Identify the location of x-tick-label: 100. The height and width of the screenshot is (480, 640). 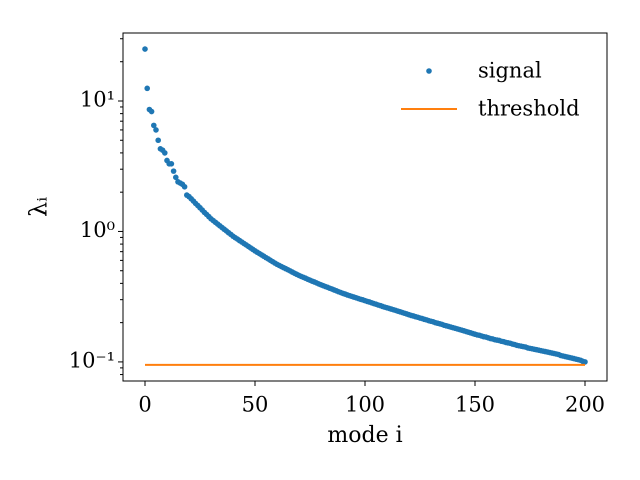
(365, 405).